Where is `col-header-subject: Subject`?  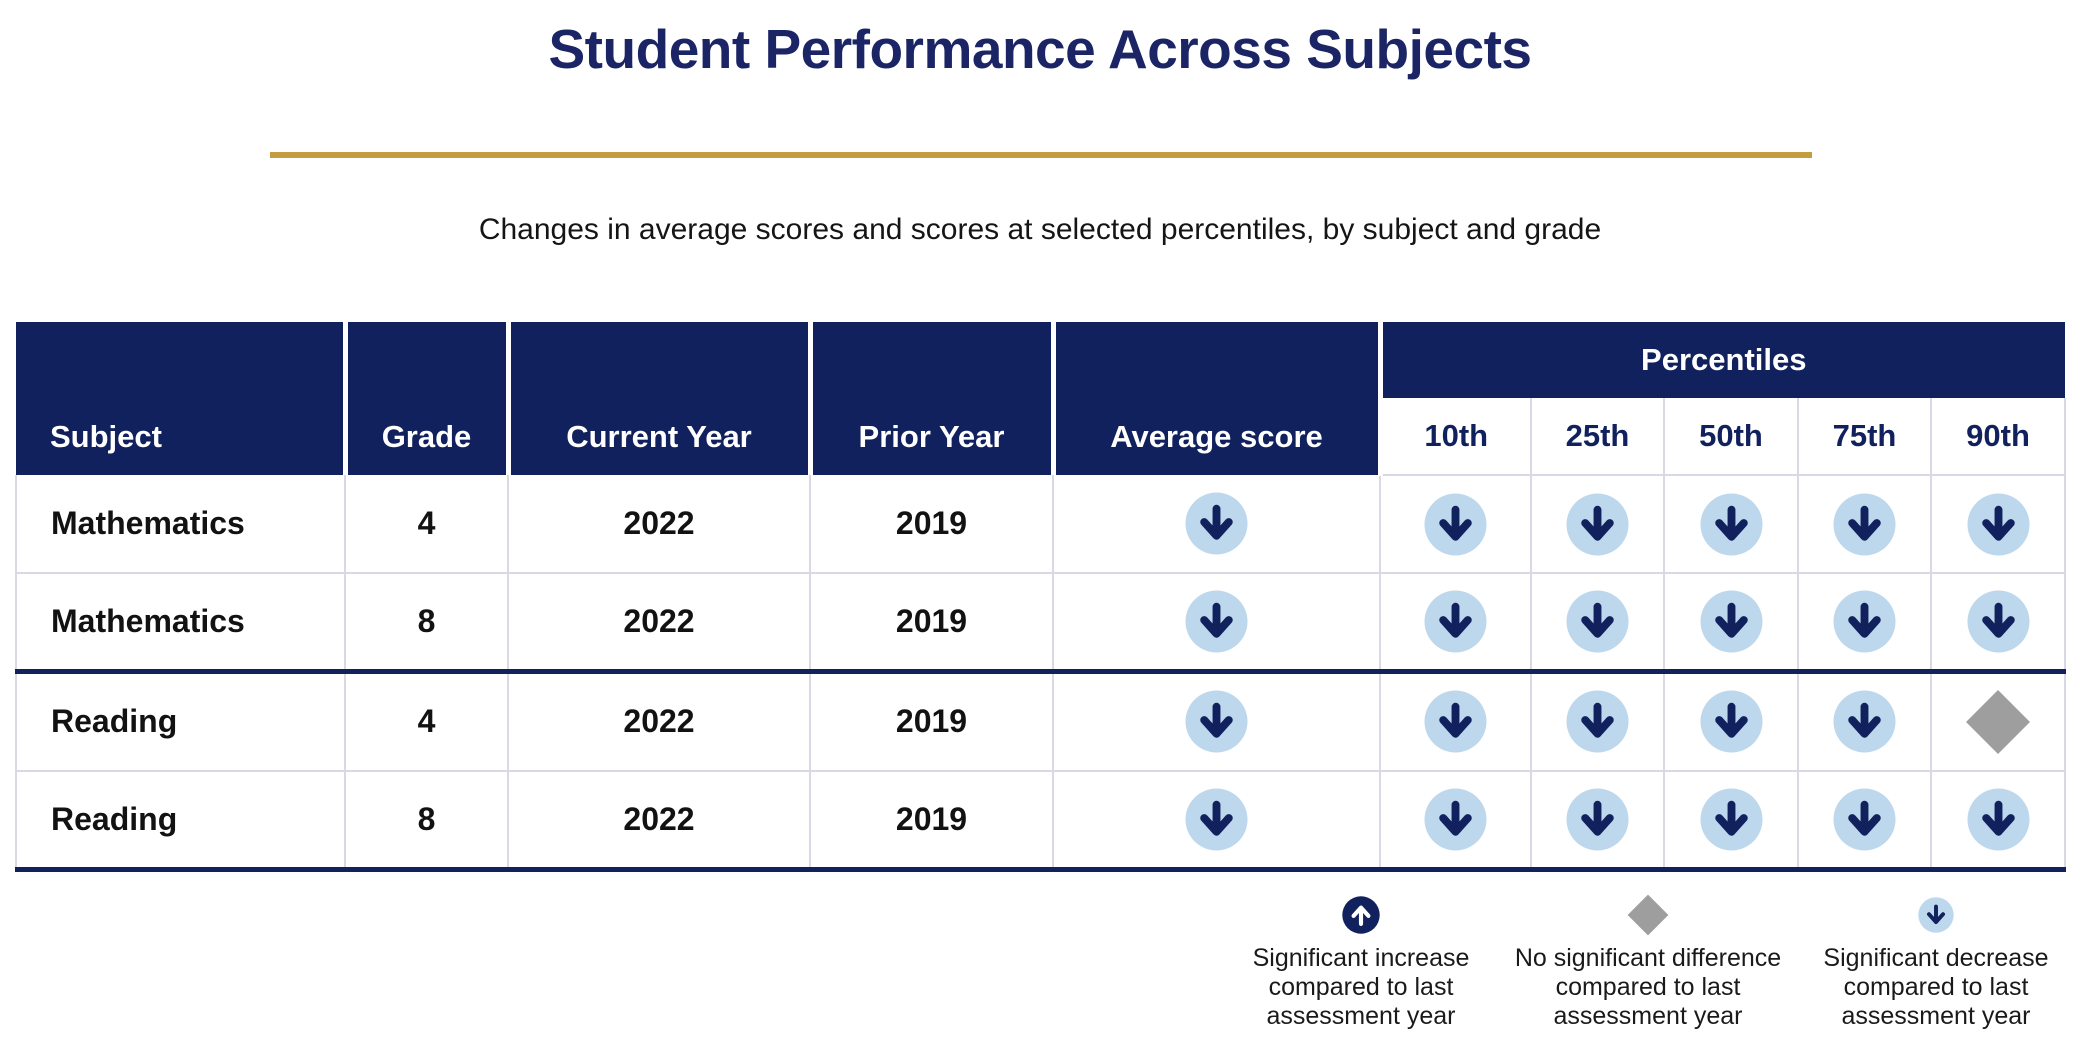
col-header-subject: Subject is located at coordinates (182, 398).